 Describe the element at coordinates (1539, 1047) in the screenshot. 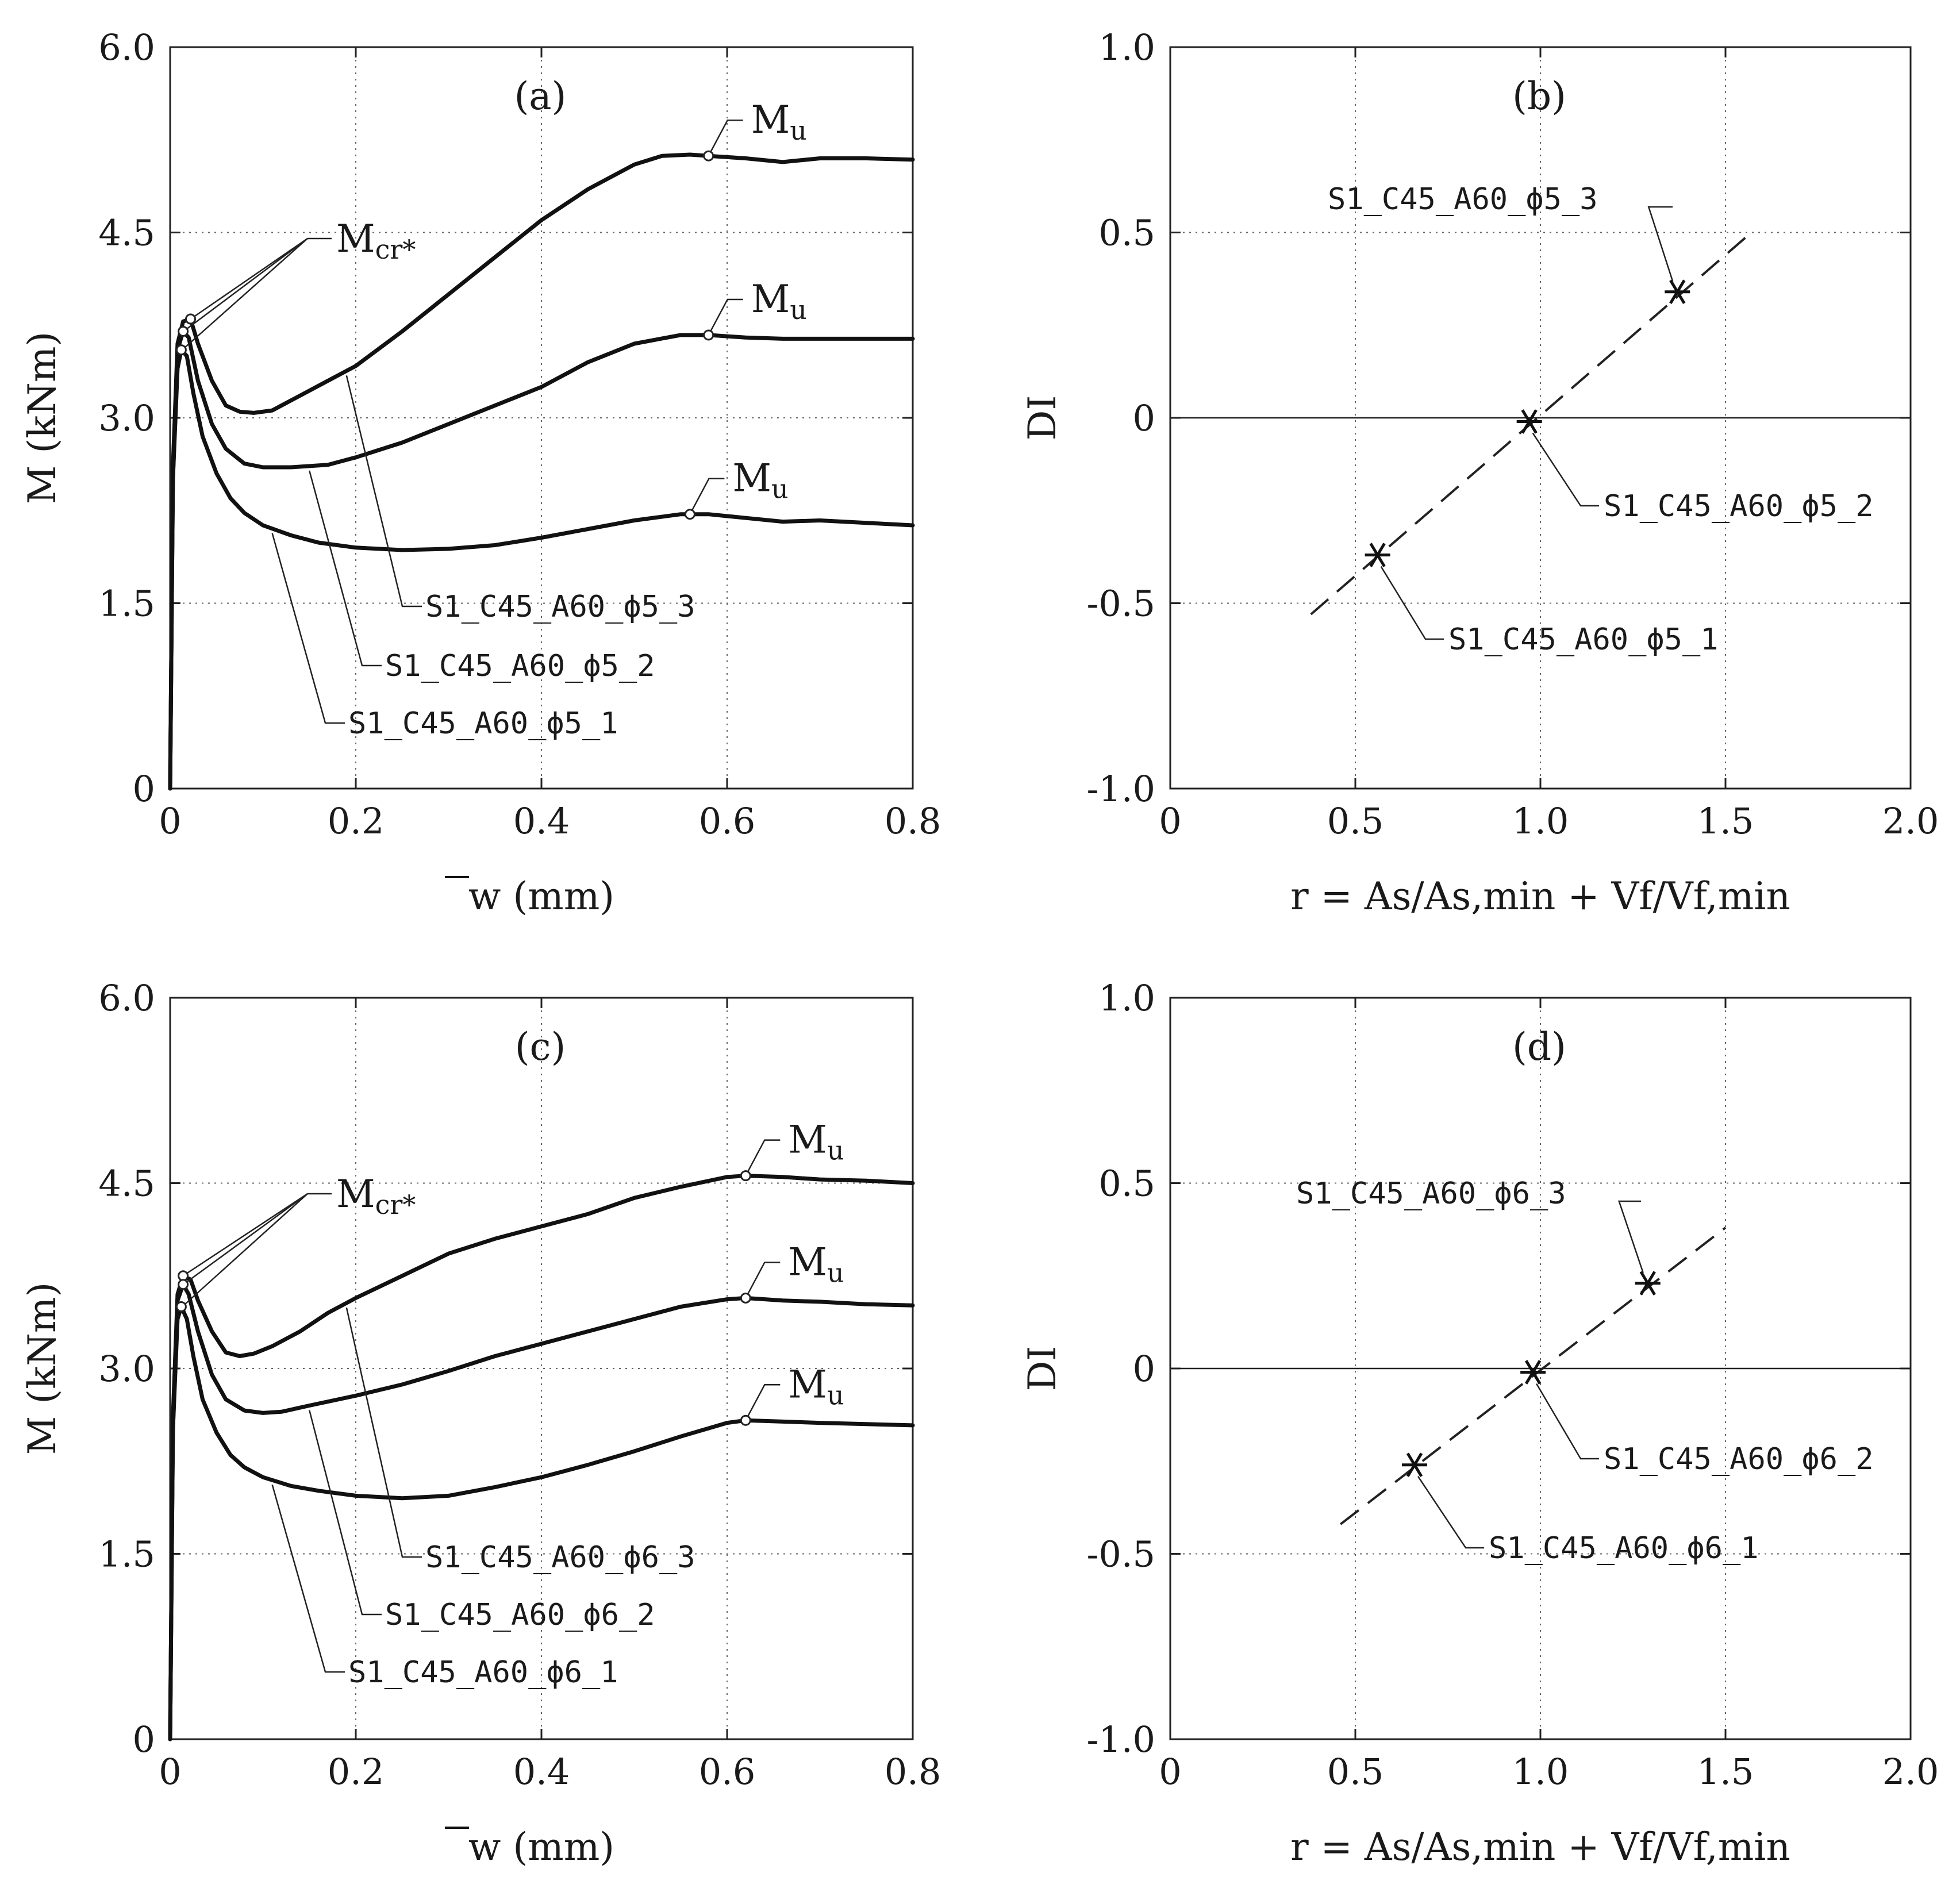

I see `panel-label: (d)` at that location.